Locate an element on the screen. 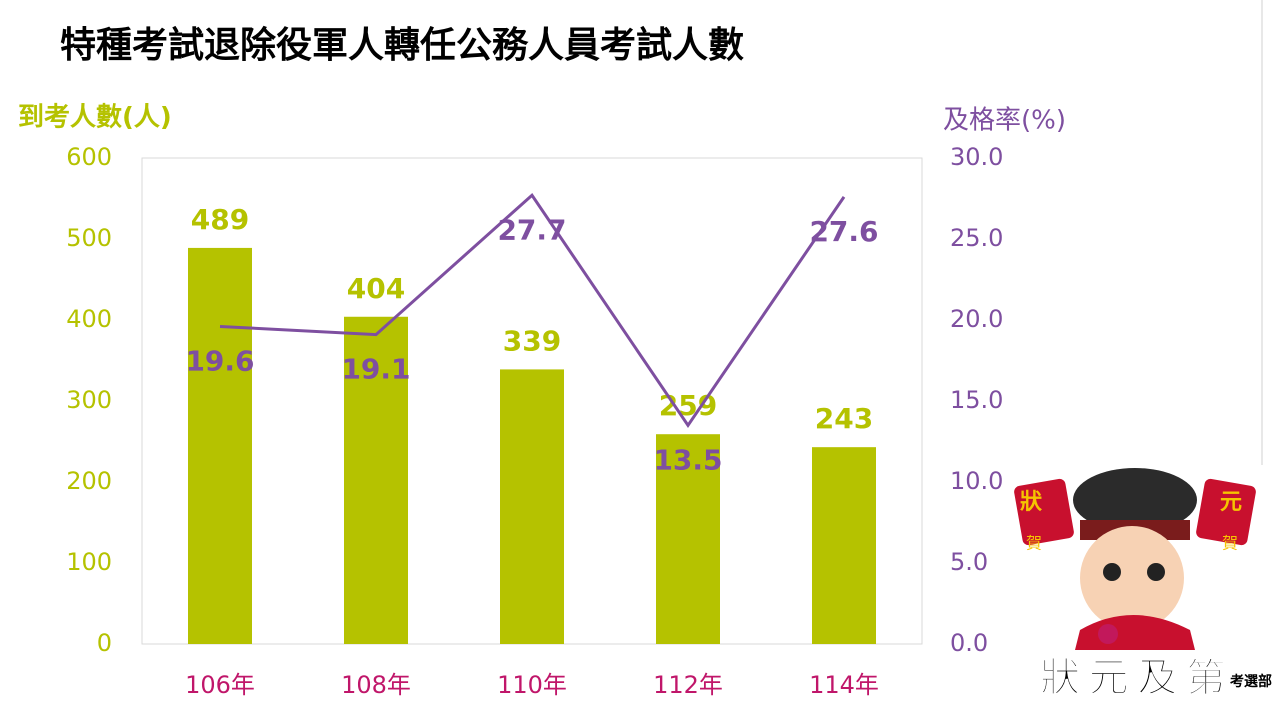  y-axis-label: 到考人數(人) is located at coordinates (95, 118).